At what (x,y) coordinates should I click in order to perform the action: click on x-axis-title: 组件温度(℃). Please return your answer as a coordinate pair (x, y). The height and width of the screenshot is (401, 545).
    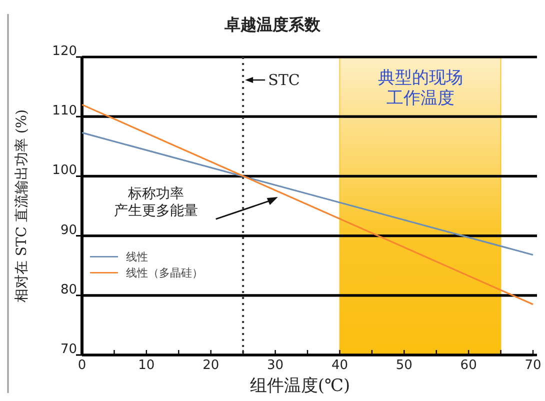
    Looking at the image, I should click on (300, 386).